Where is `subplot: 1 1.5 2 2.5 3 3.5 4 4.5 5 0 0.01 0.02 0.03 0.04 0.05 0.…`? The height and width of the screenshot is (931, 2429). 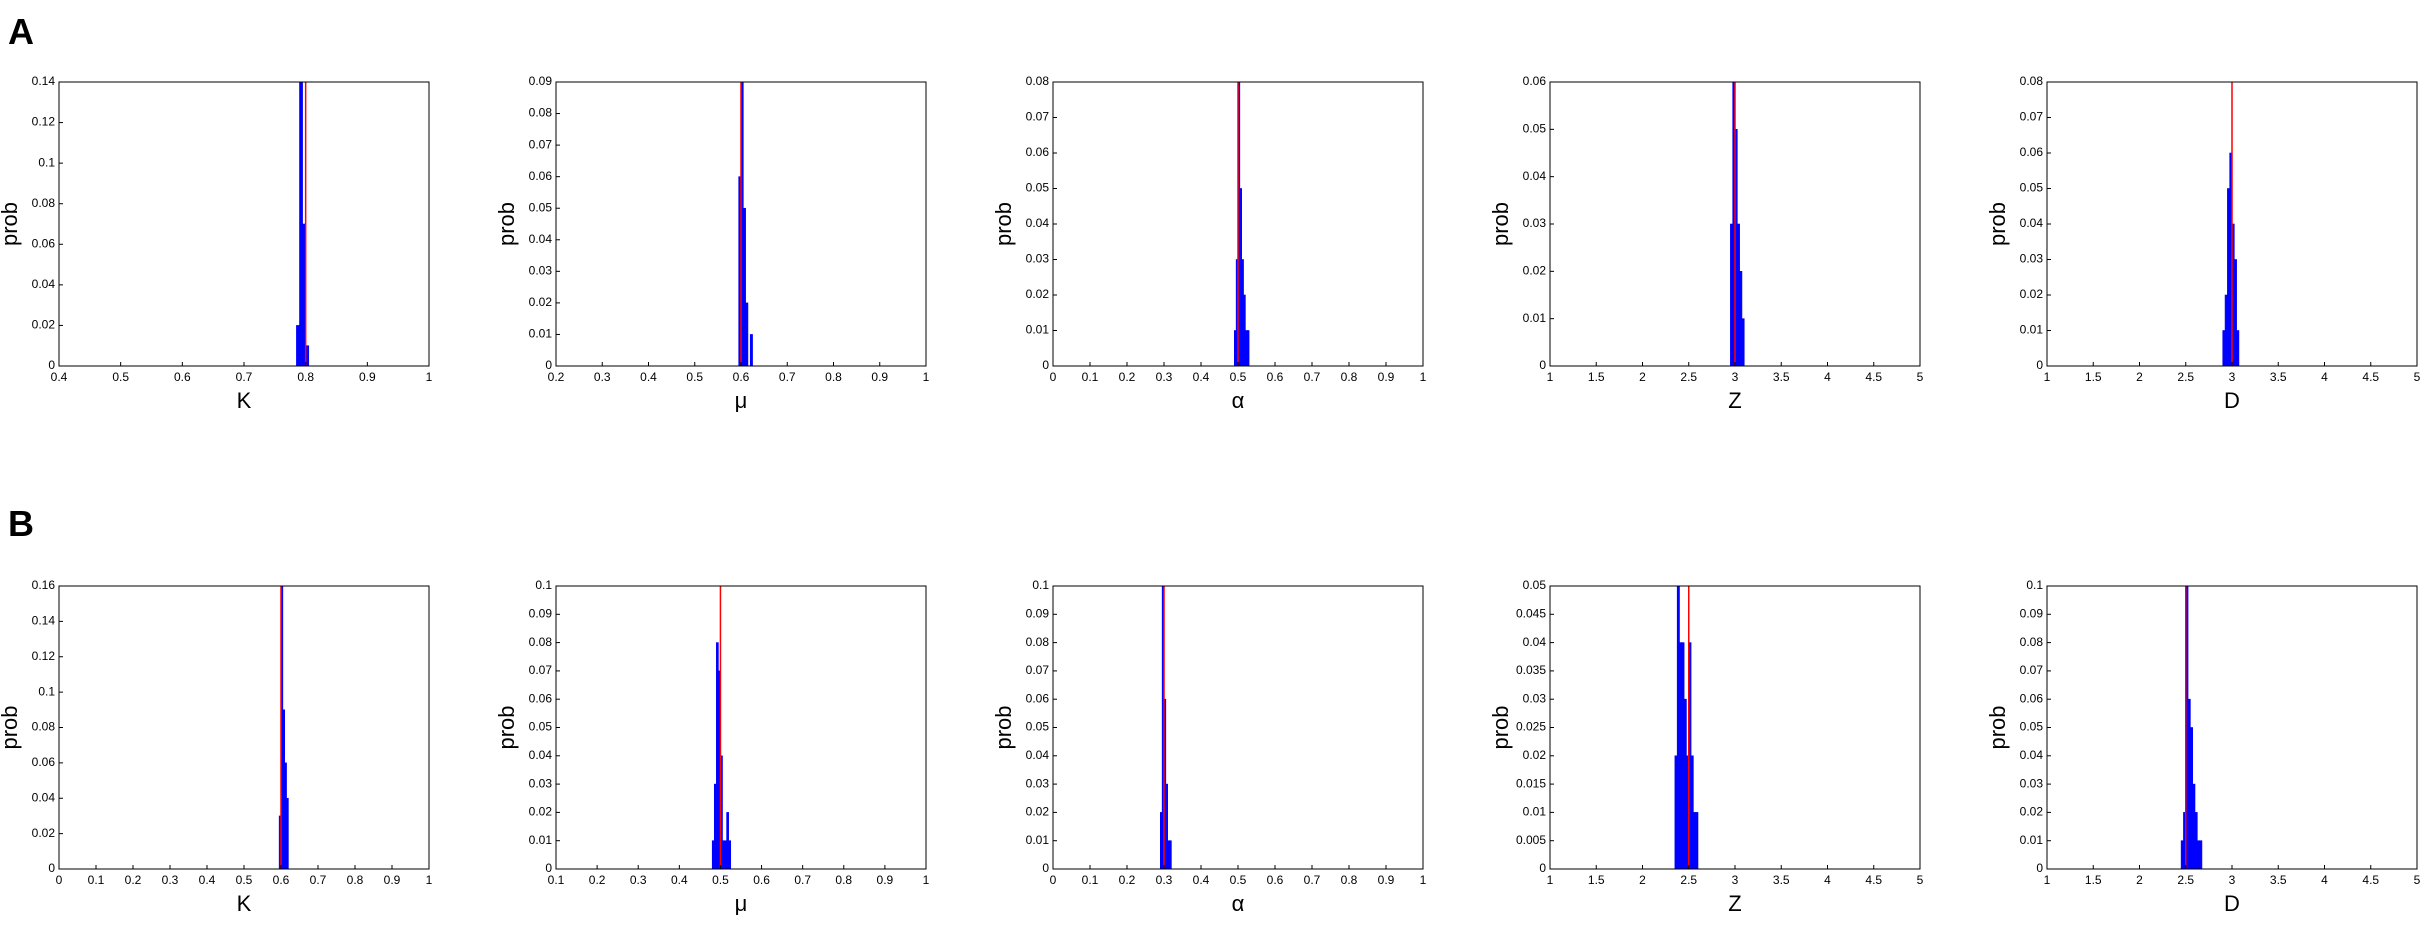 subplot: 1 1.5 2 2.5 3 3.5 4 4.5 5 0 0.01 0.02 0.03 0.04 0.05 0.… is located at coordinates (2203, 243).